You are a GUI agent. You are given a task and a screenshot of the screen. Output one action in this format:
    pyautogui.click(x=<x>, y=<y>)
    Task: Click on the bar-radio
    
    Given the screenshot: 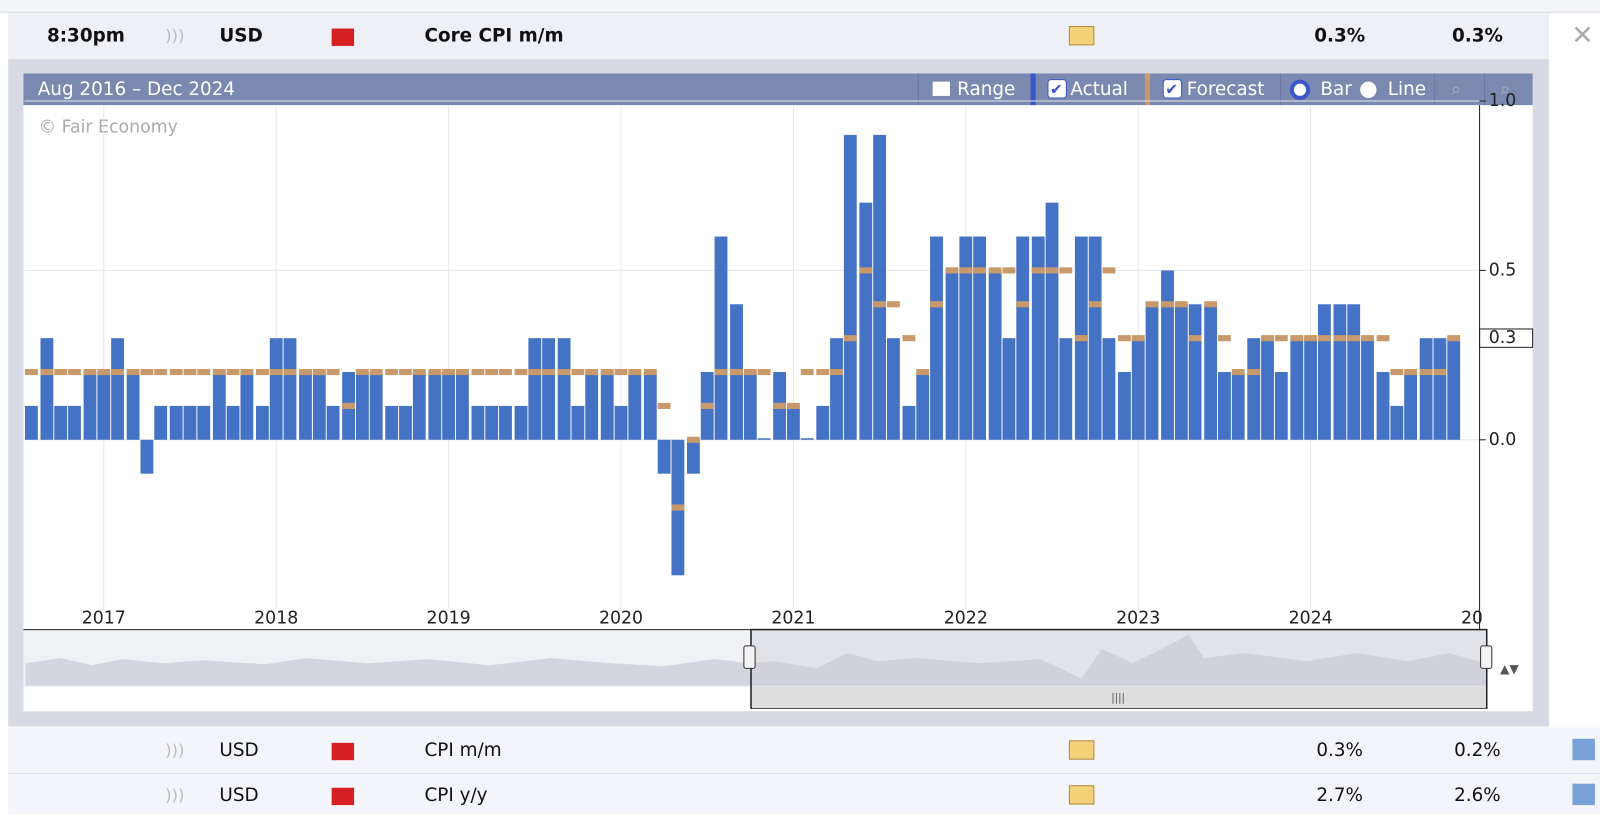 What is the action you would take?
    pyautogui.click(x=1300, y=89)
    